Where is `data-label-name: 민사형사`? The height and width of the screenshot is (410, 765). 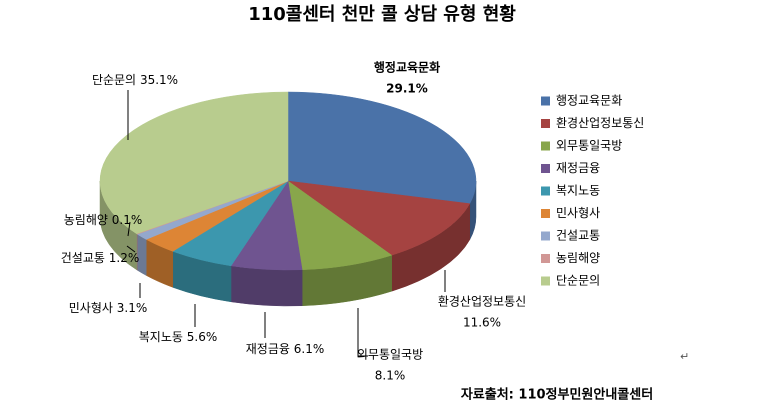
data-label-name: 민사형사 is located at coordinates (91, 308).